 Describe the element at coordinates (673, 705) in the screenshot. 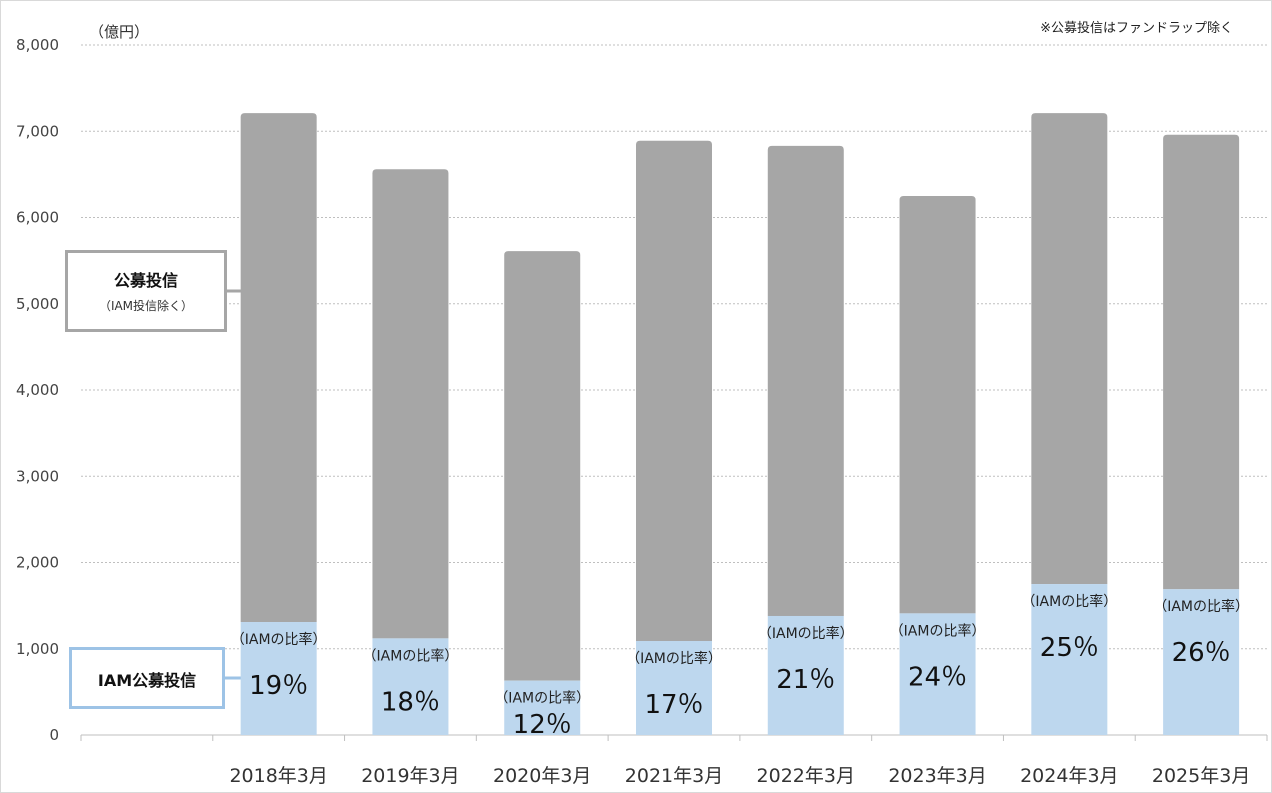

I see `ratio-value: 17％` at that location.